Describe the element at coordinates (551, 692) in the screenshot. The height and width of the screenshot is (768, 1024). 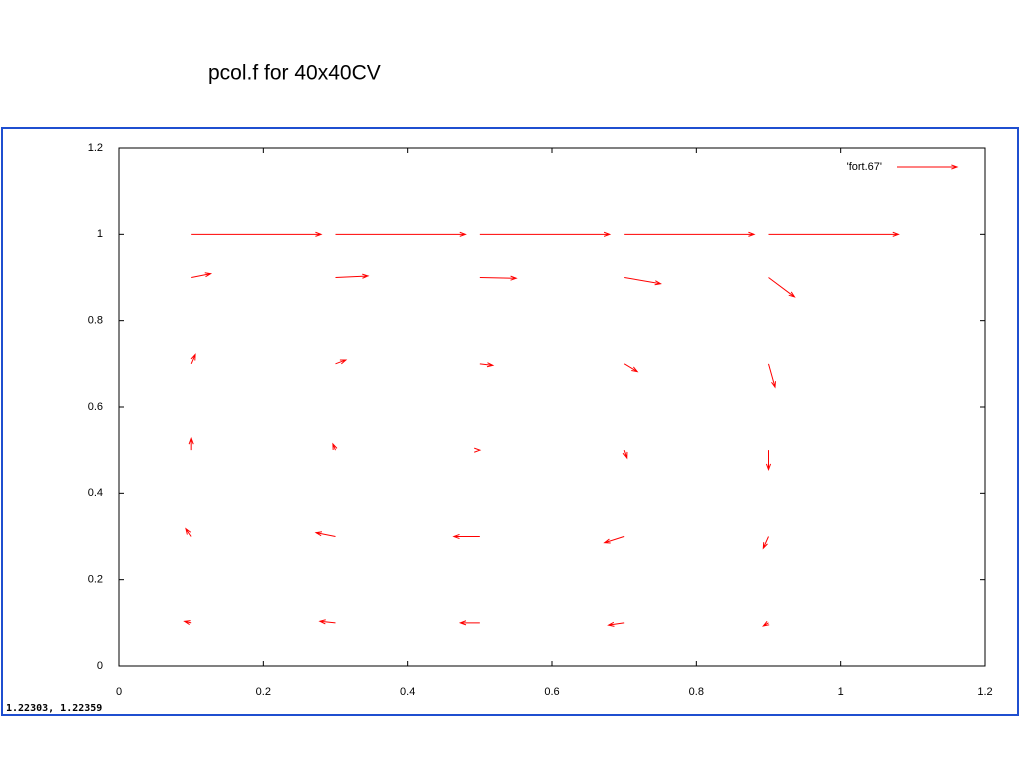
I see `x-tick-label: 0.6` at that location.